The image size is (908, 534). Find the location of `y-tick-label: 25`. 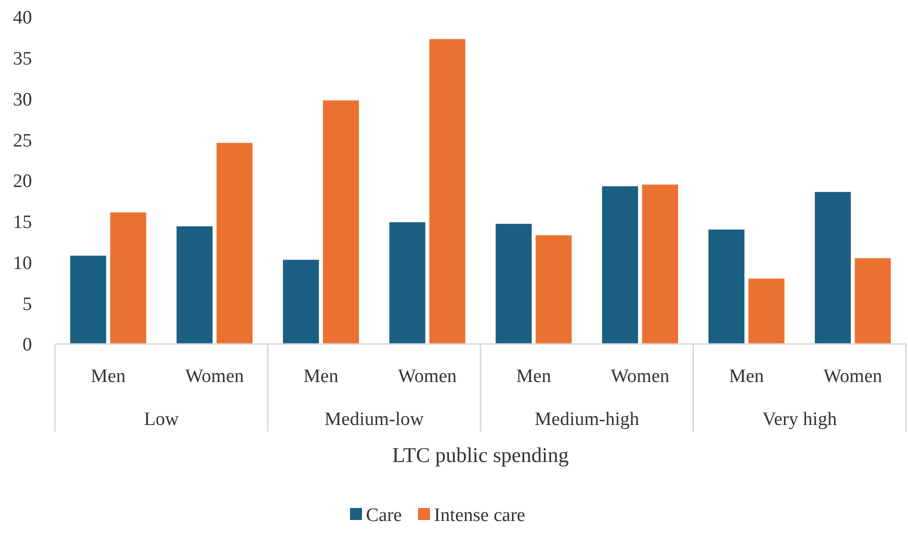

y-tick-label: 25 is located at coordinates (22, 141).